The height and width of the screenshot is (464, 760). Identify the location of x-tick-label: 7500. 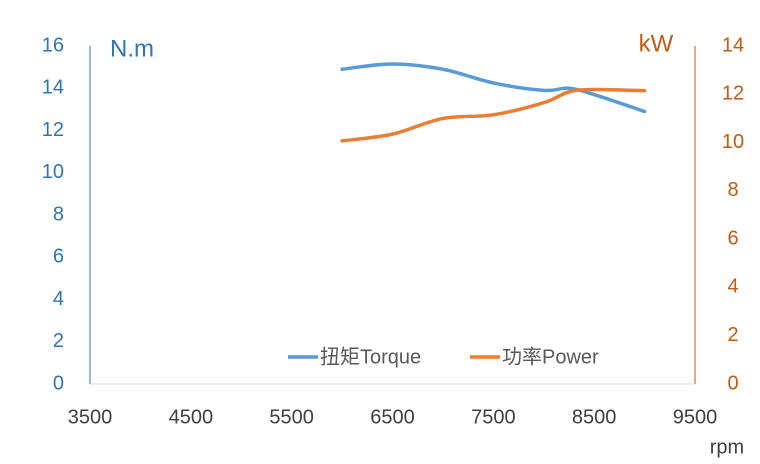
(493, 417).